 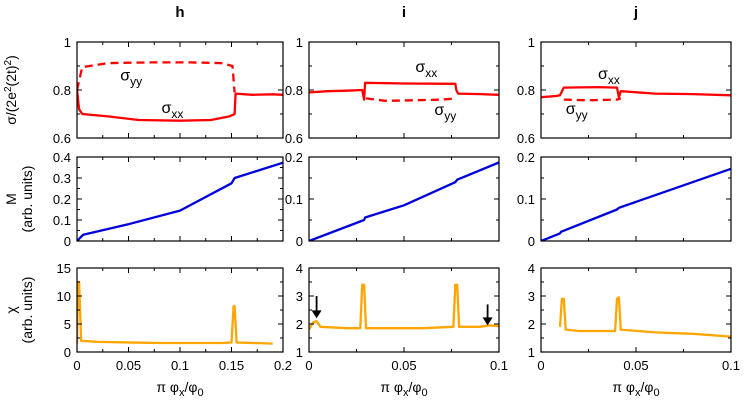 I want to click on y-tick-label: 0.4, so click(x=62, y=157).